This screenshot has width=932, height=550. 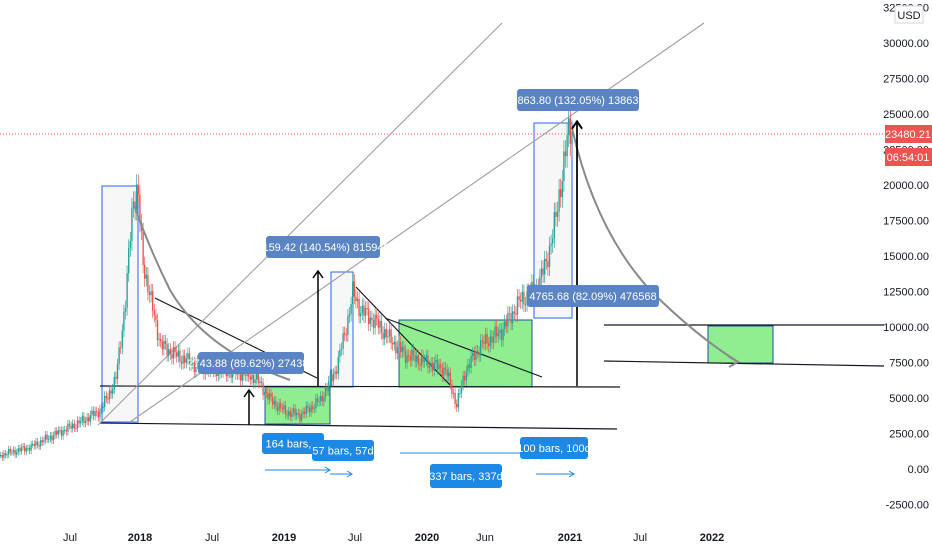 What do you see at coordinates (358, 426) in the screenshot?
I see `trend-line` at bounding box center [358, 426].